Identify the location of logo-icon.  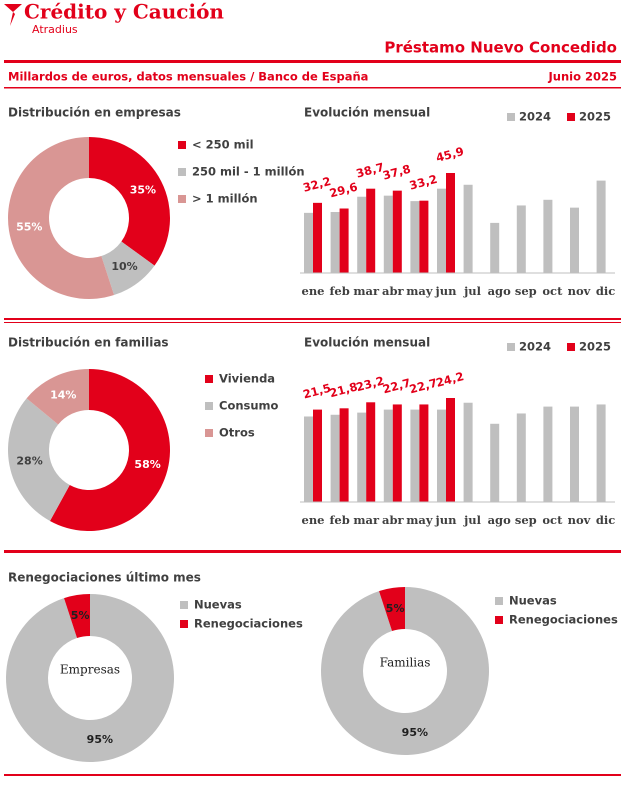
(13, 15).